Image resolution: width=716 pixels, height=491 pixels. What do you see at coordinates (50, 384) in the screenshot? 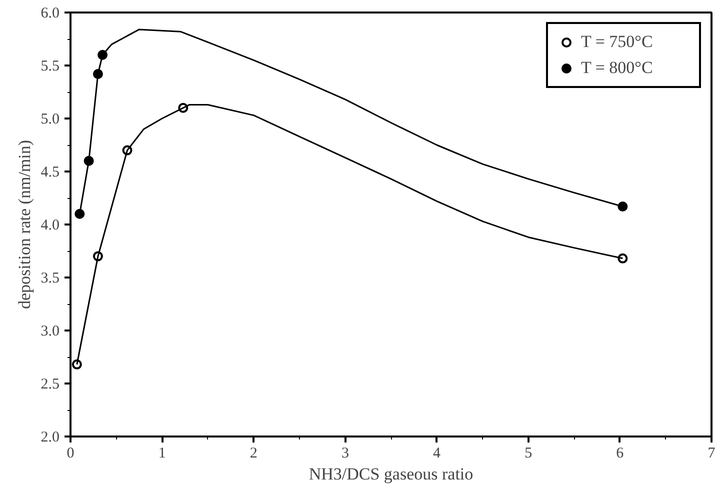
I see `y-tick-label: 2.5` at bounding box center [50, 384].